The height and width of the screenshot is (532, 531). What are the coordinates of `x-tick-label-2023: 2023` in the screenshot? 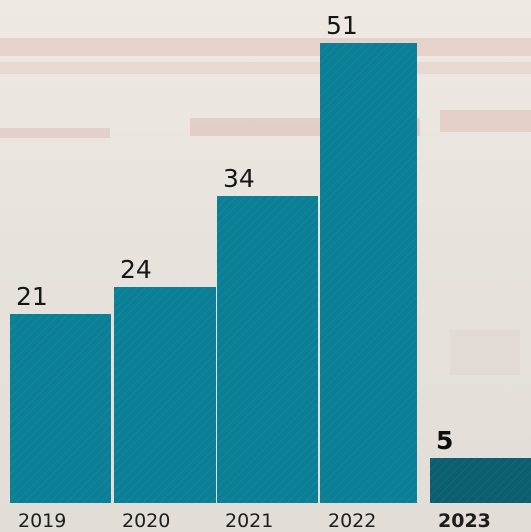 It's located at (464, 521).